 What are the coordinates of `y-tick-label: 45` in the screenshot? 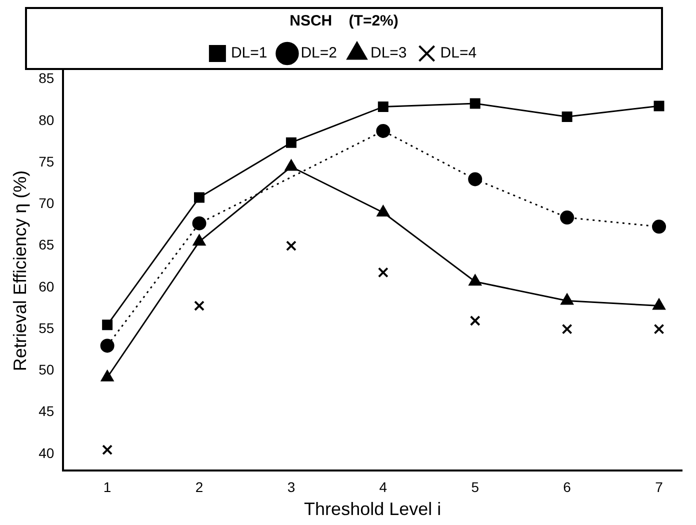 It's located at (46, 411).